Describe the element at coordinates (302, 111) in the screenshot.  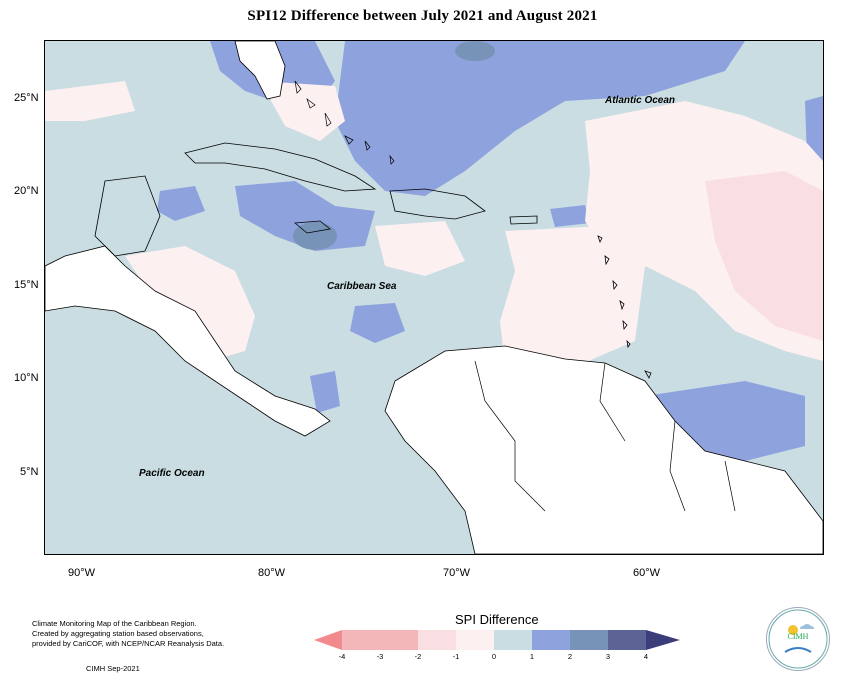
I see `pink-region-bahamas` at that location.